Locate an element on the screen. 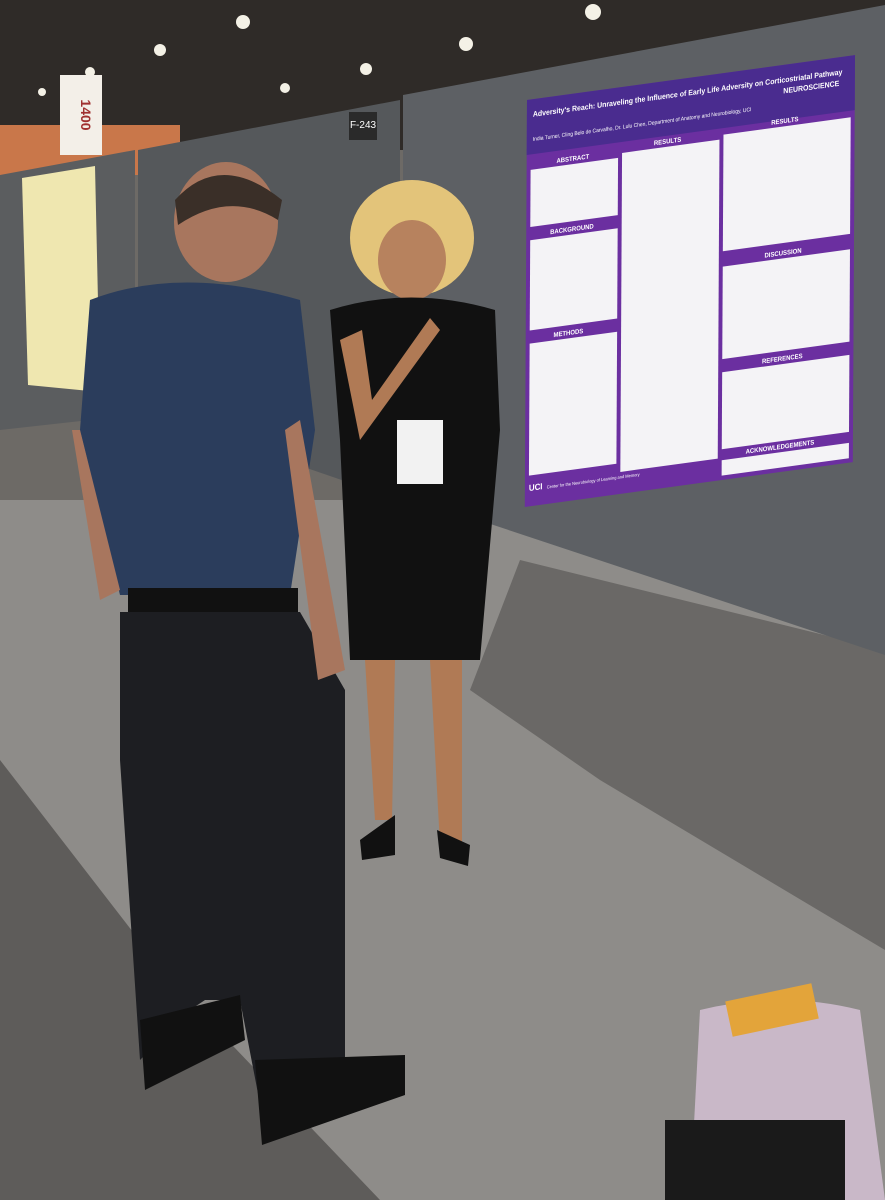  ceiling-lights is located at coordinates (319, 50).